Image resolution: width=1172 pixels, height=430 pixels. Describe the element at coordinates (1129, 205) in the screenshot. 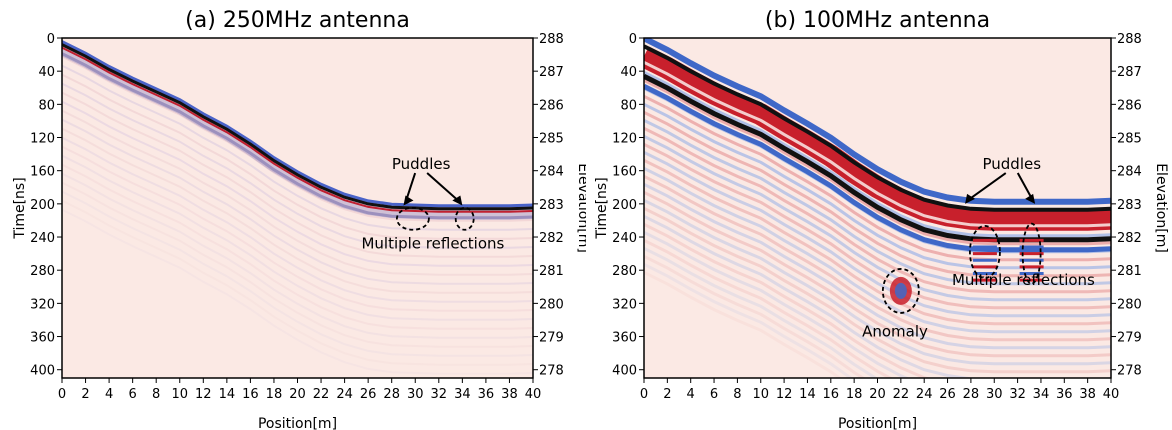

I see `right-tick-label: 283` at that location.